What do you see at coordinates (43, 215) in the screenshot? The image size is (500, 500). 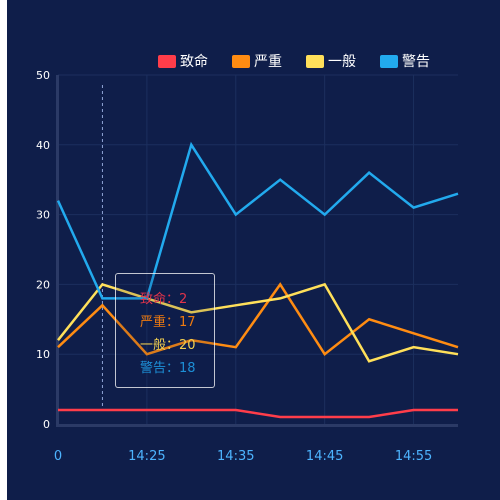 I see `y-tick-label: 30` at bounding box center [43, 215].